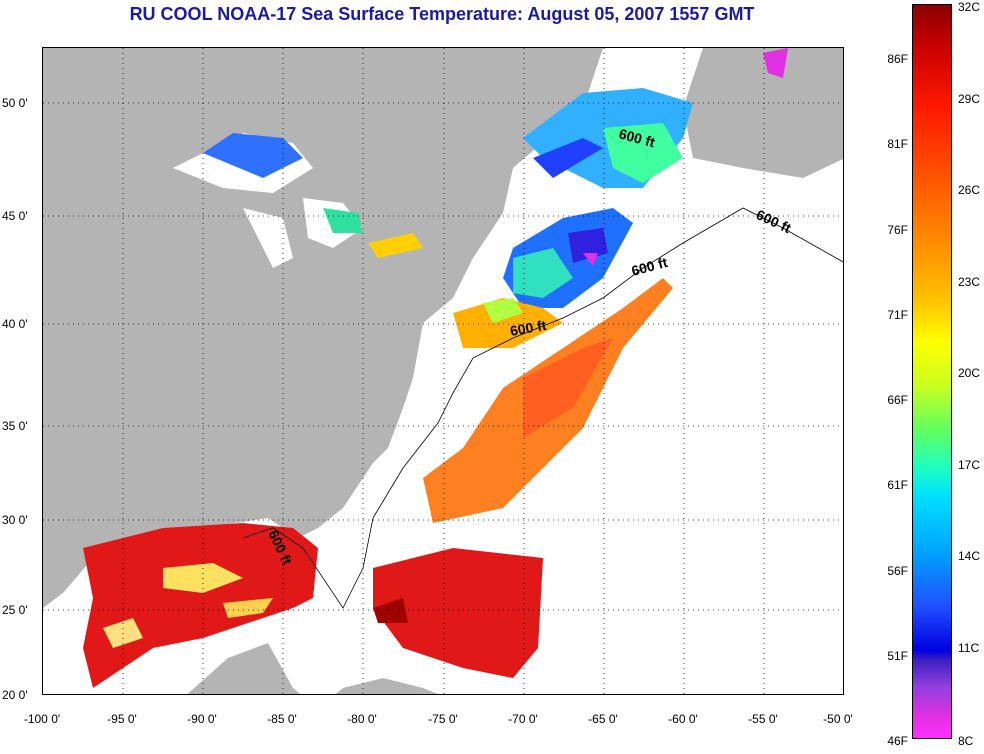 Image resolution: width=984 pixels, height=754 pixels. I want to click on cbar-f-76: 76F, so click(897, 230).